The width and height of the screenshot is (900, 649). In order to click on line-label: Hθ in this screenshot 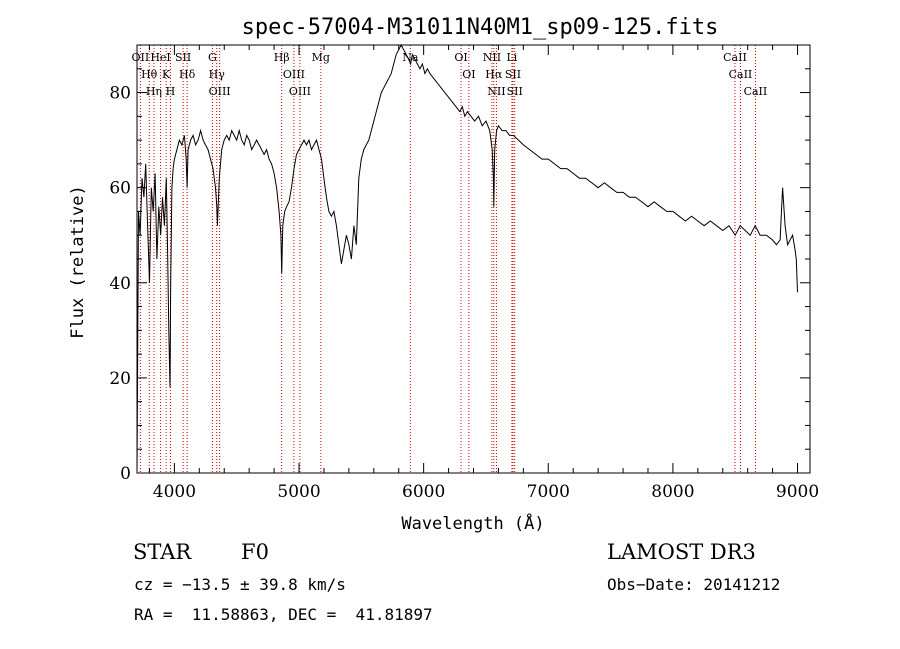, I will do `click(149, 74)`.